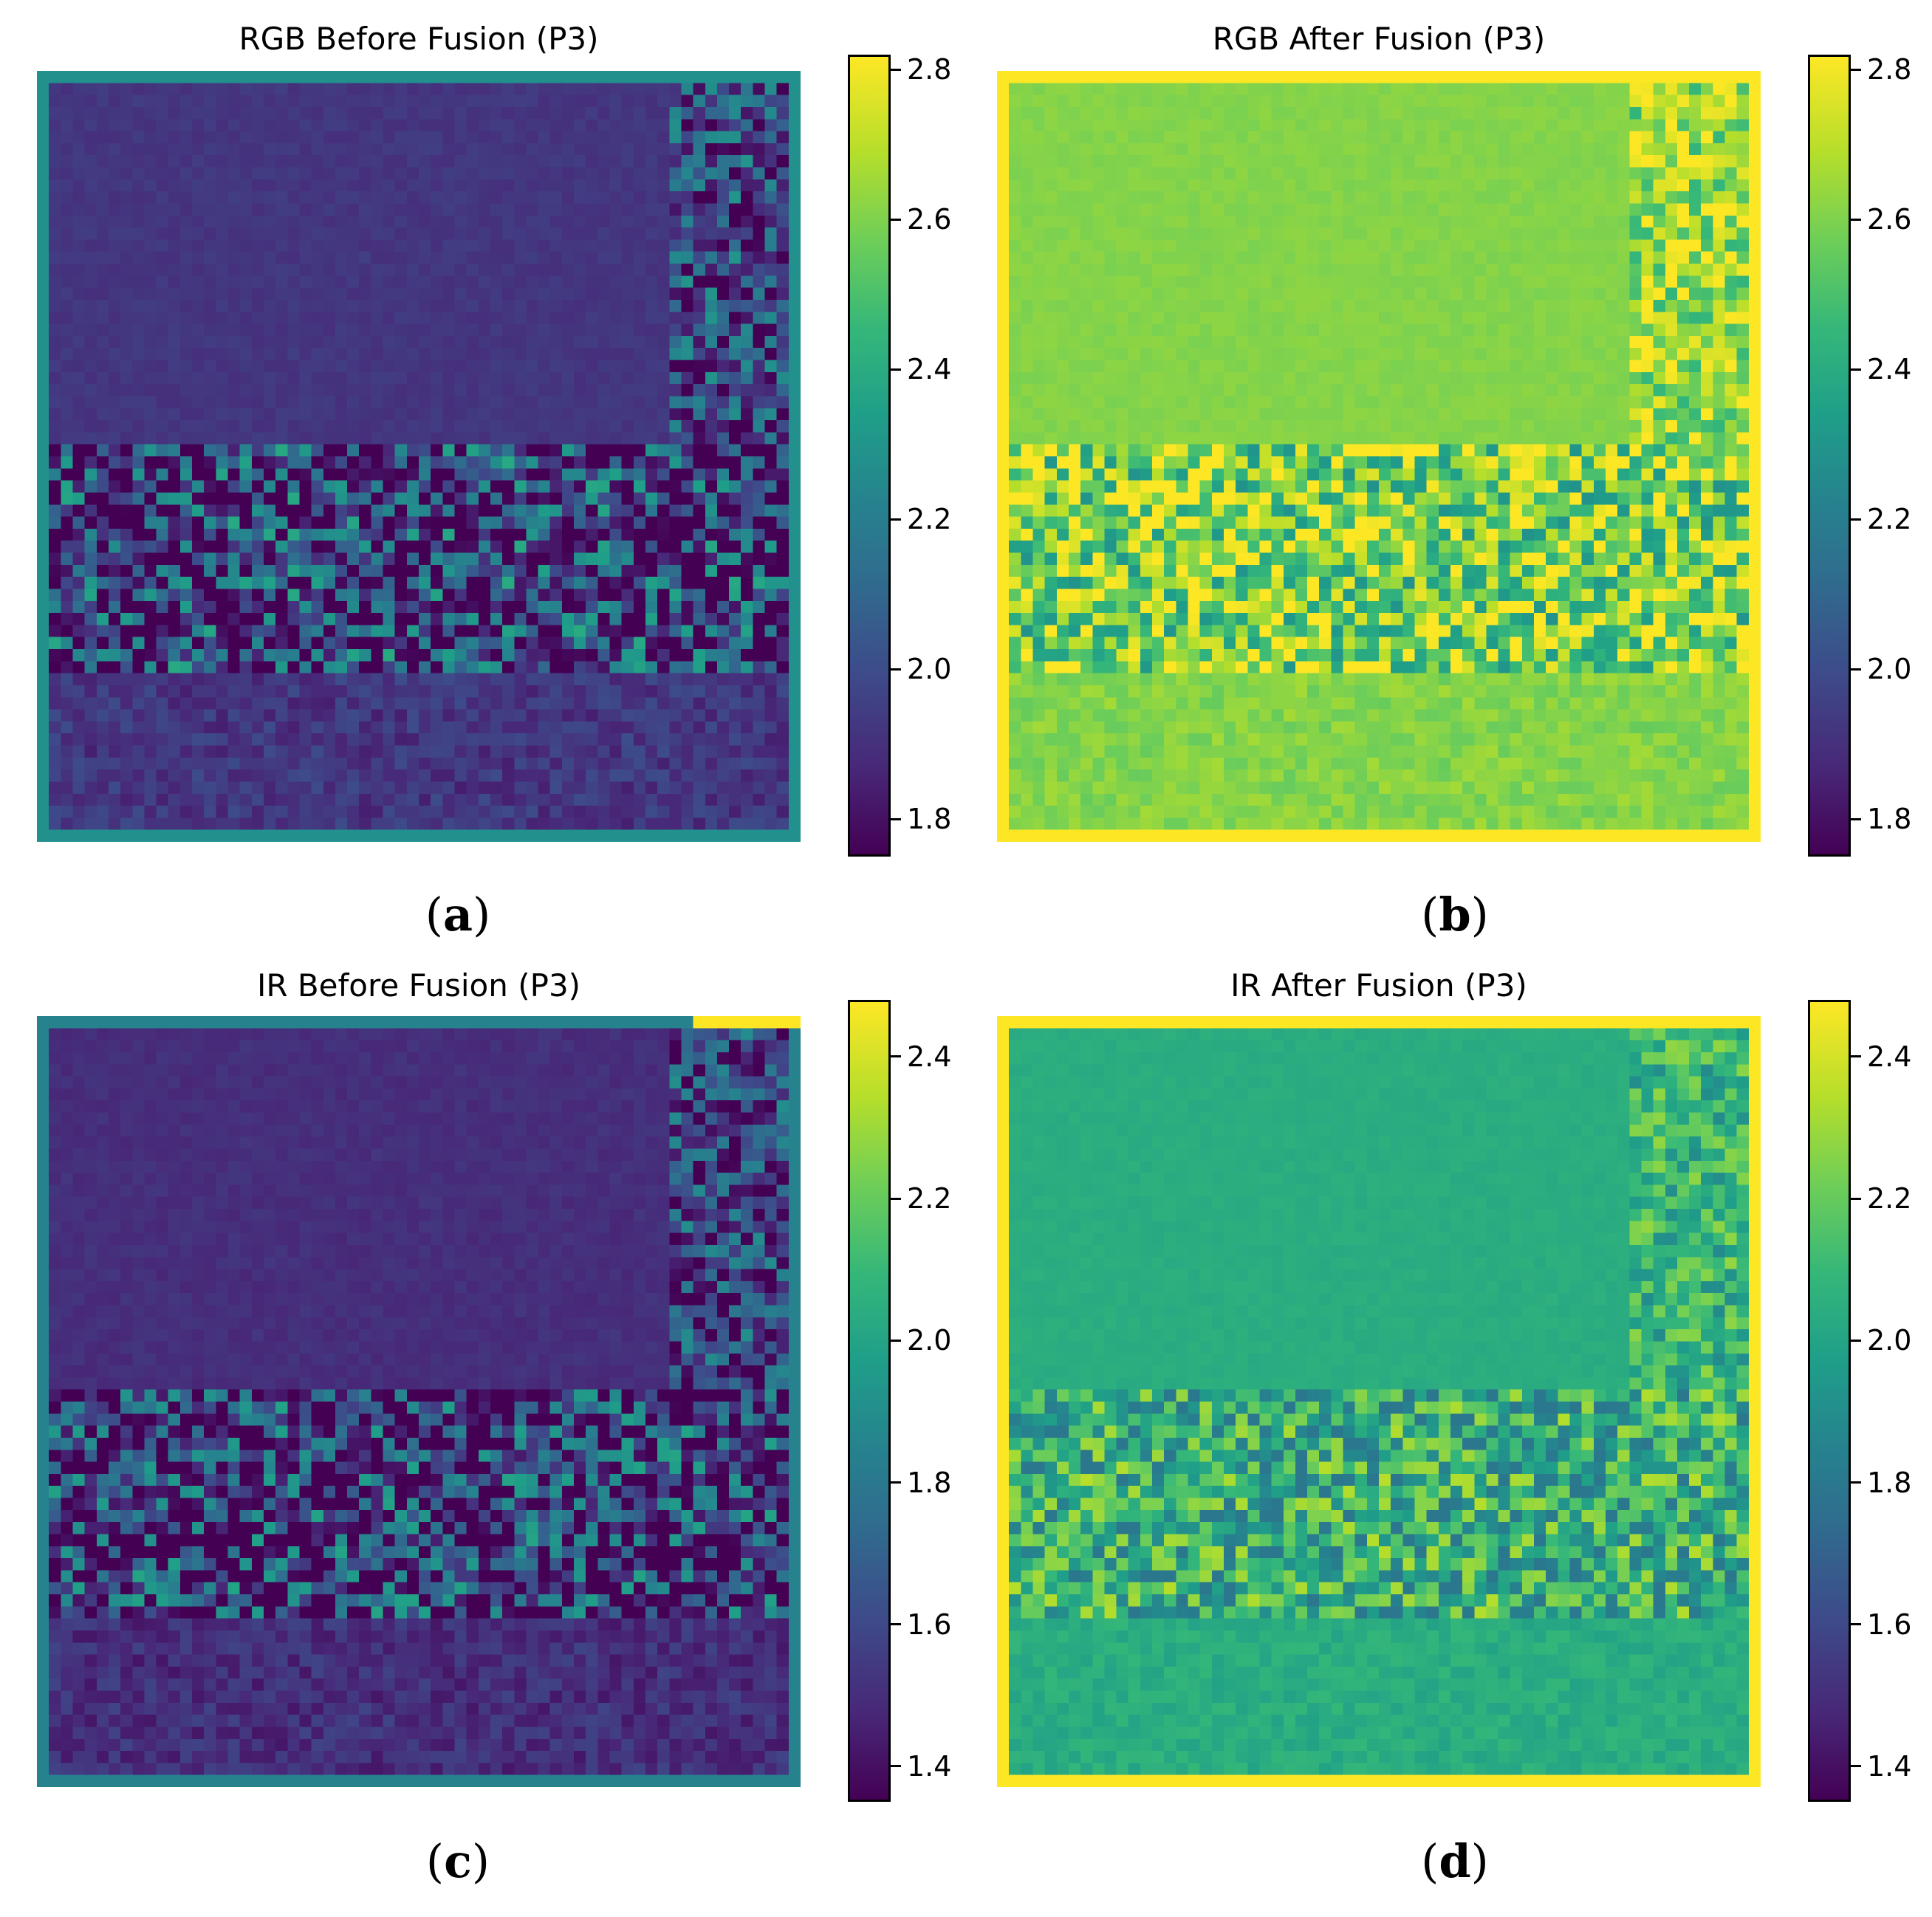 The height and width of the screenshot is (1917, 1932). I want to click on subfigure-letter: a, so click(457, 915).